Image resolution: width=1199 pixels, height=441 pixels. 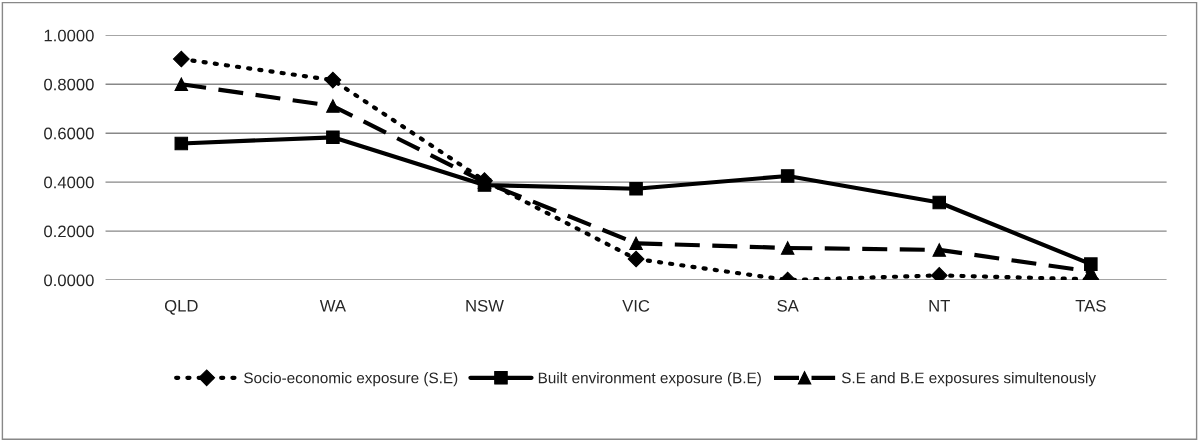 I want to click on y-tick-label: 0.0000, so click(x=69, y=280).